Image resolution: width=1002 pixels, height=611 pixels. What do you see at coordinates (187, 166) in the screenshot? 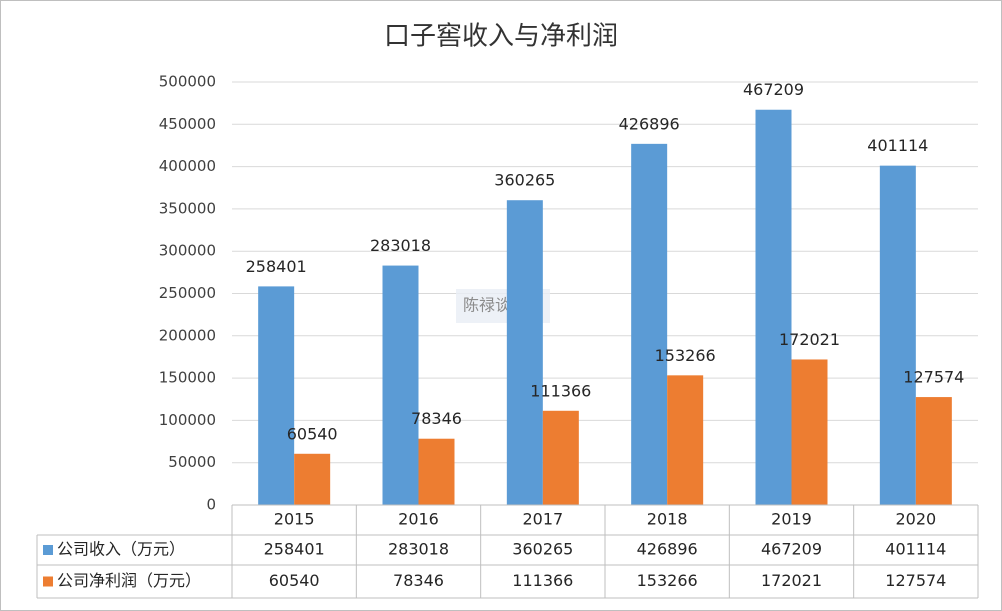
I see `y-tick-label: 400000` at bounding box center [187, 166].